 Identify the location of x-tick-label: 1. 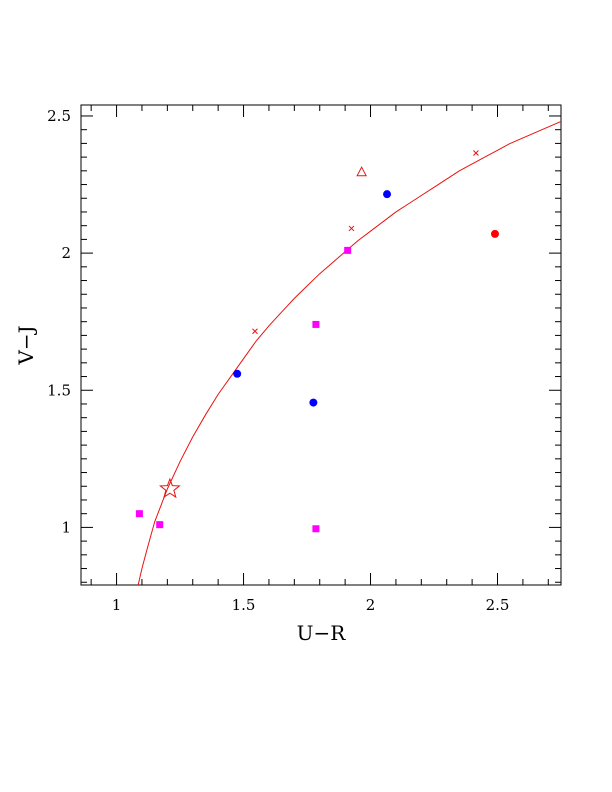
(117, 605).